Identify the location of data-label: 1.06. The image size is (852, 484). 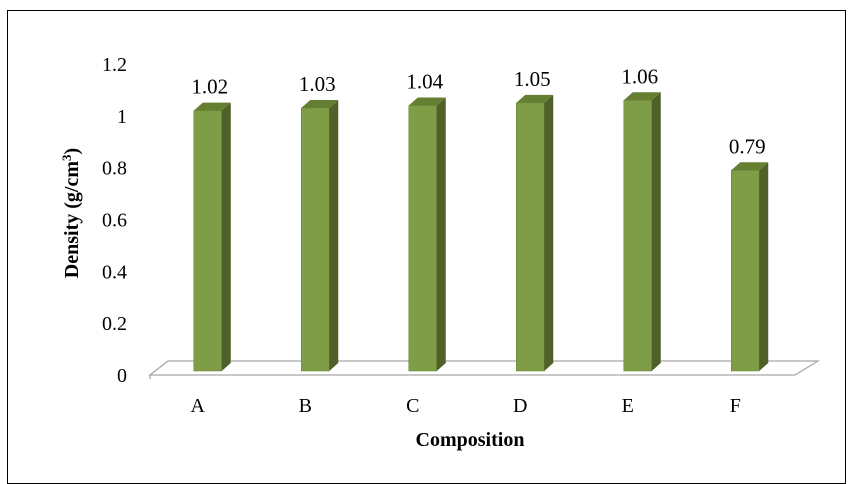
(639, 76).